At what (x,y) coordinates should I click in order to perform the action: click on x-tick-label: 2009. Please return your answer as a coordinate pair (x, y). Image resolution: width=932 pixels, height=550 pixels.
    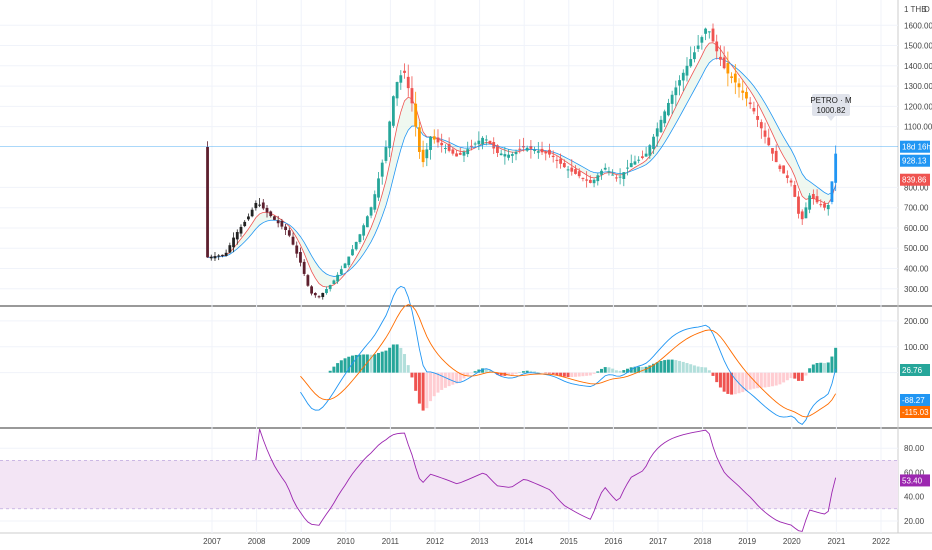
    Looking at the image, I should click on (301, 541).